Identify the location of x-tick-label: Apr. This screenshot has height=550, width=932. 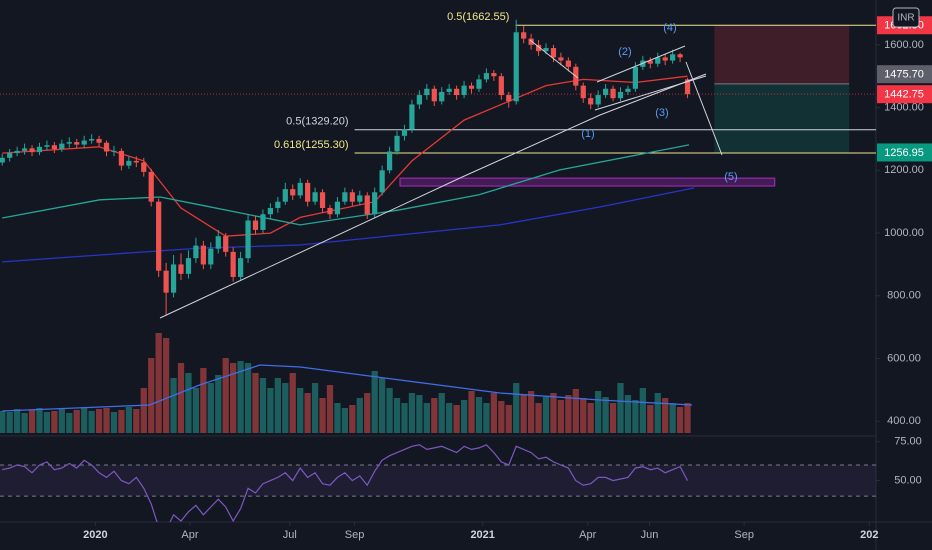
(189, 535).